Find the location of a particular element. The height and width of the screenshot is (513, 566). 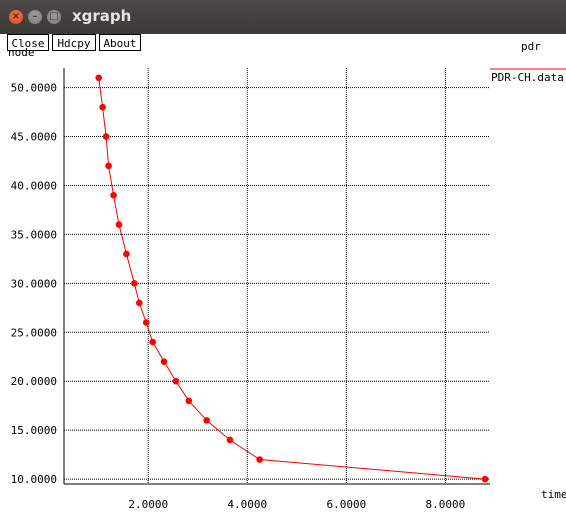

y-tick-label: 25.0000 is located at coordinates (34, 332).